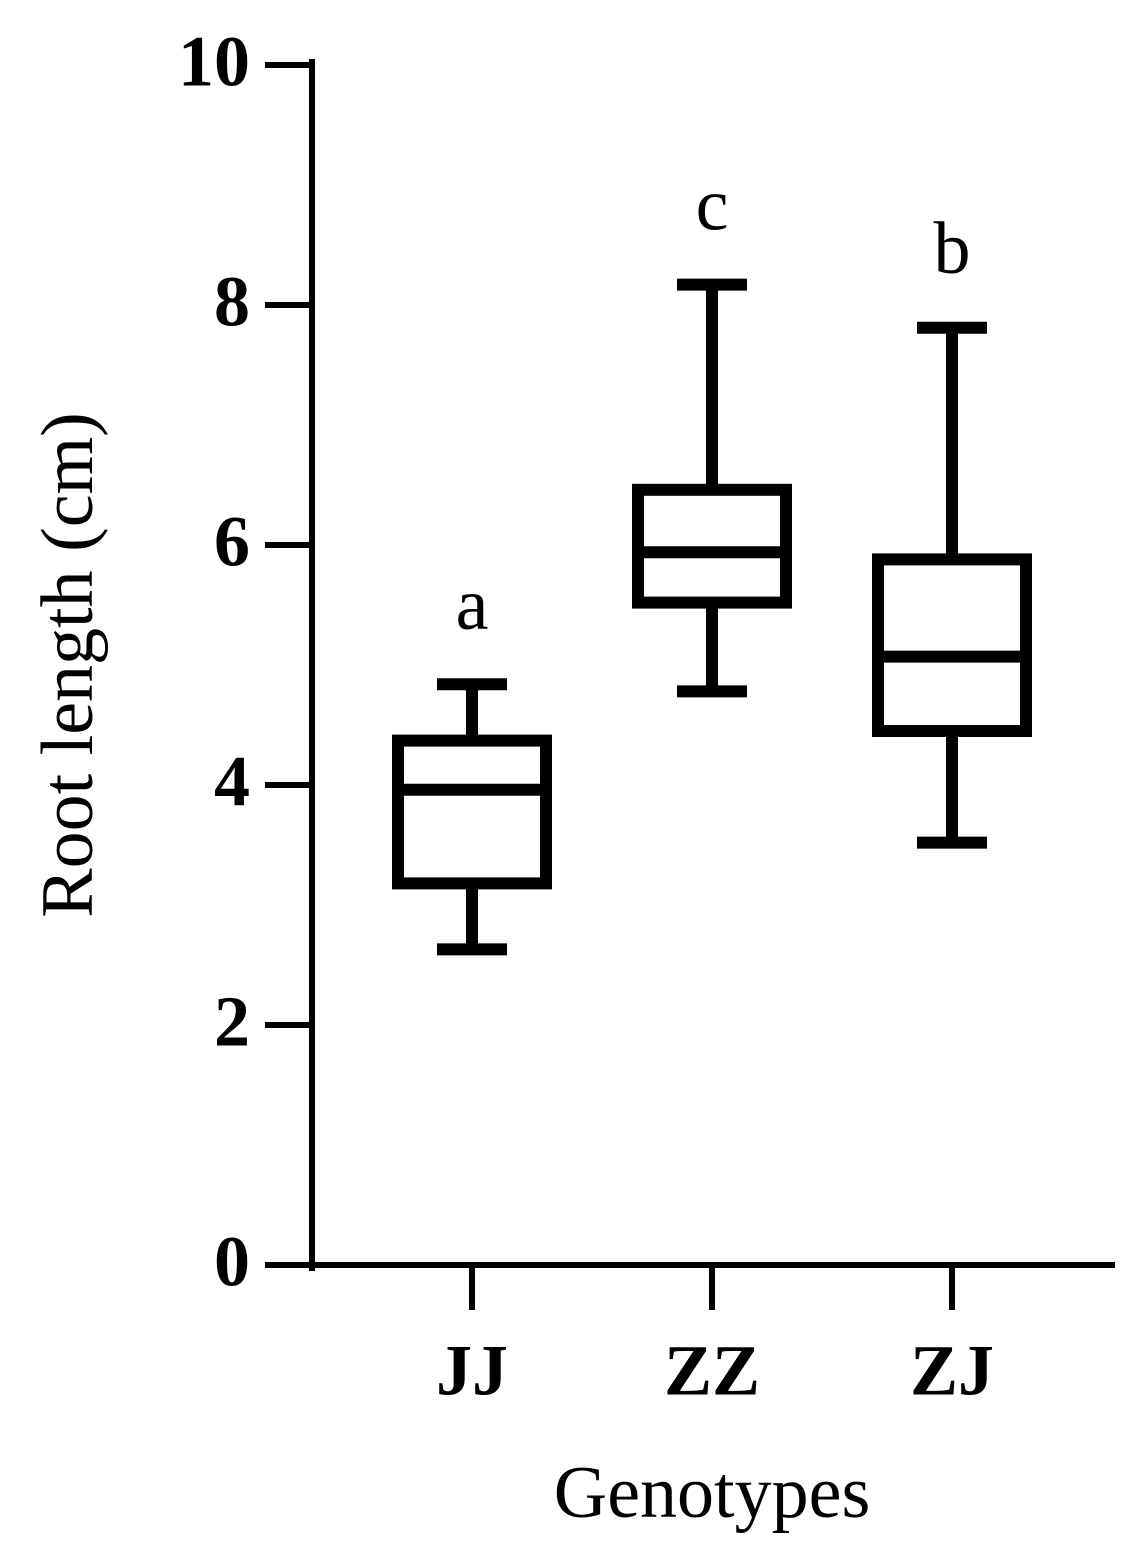  What do you see at coordinates (952, 249) in the screenshot?
I see `group-letter: b` at bounding box center [952, 249].